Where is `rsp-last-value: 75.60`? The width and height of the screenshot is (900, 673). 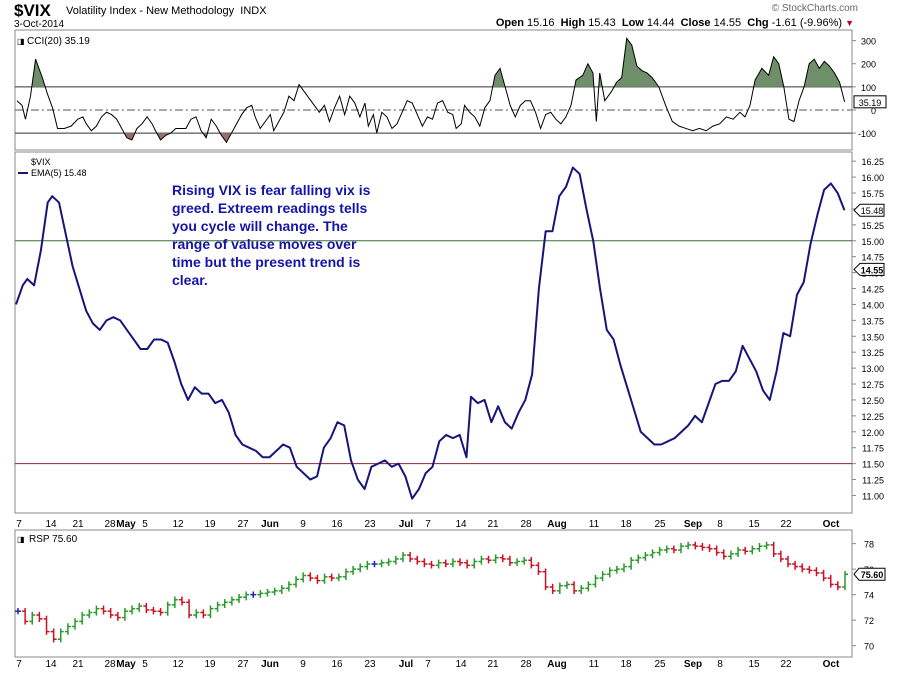 rsp-last-value: 75.60 is located at coordinates (872, 575).